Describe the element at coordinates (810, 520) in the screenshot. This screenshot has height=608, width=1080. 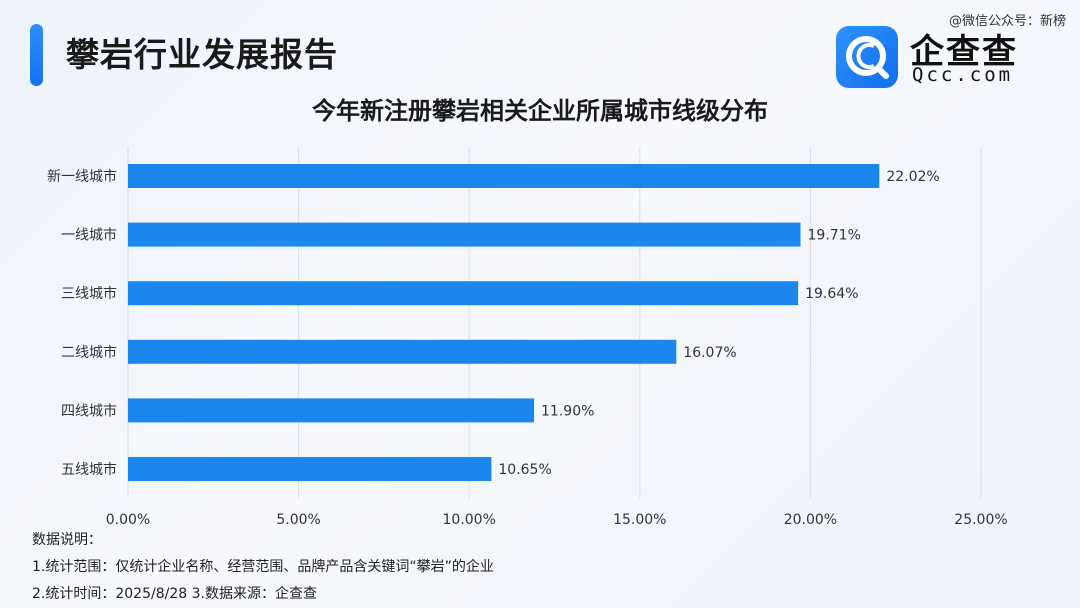
I see `x-tick-label: 20.00%` at that location.